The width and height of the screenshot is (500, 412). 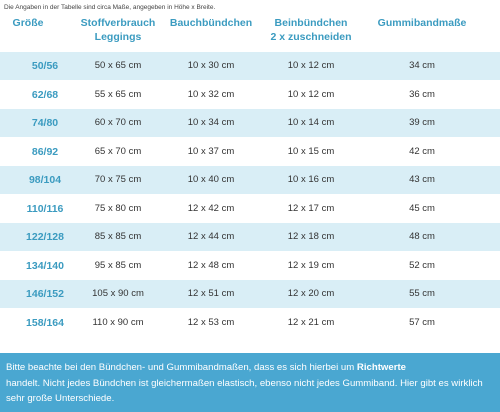 I want to click on cell-leg: 12 x 17 cm, so click(x=311, y=208).